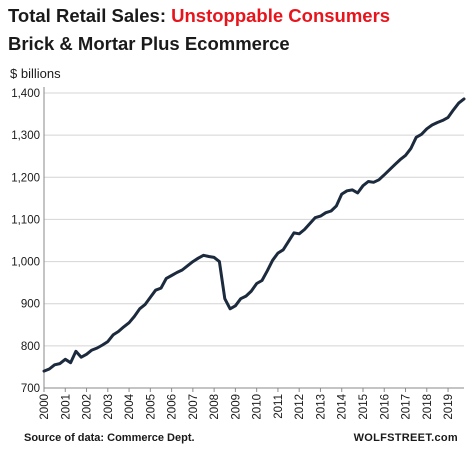 This screenshot has width=470, height=456. Describe the element at coordinates (405, 438) in the screenshot. I see `brand-credit: WOLFSTREET.com` at that location.